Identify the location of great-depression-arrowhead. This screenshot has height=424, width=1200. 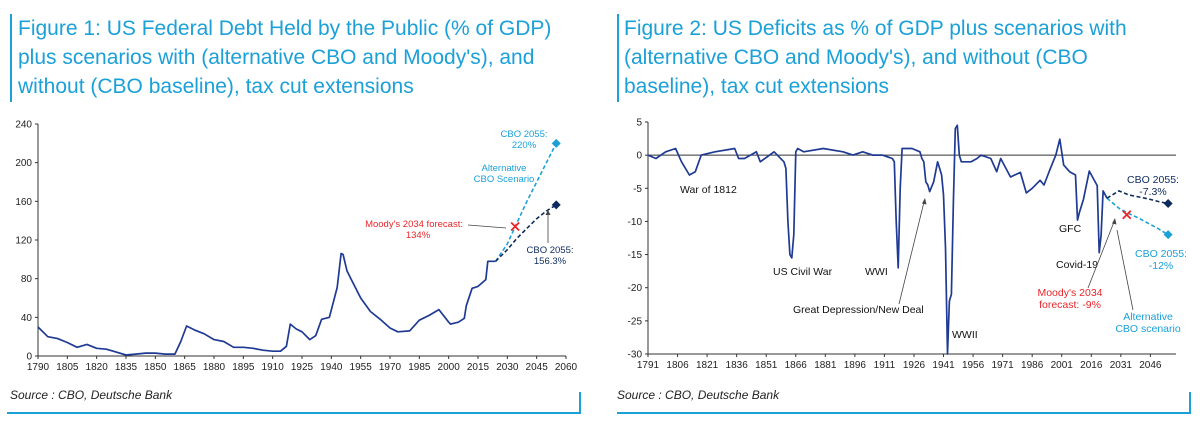
(924, 201).